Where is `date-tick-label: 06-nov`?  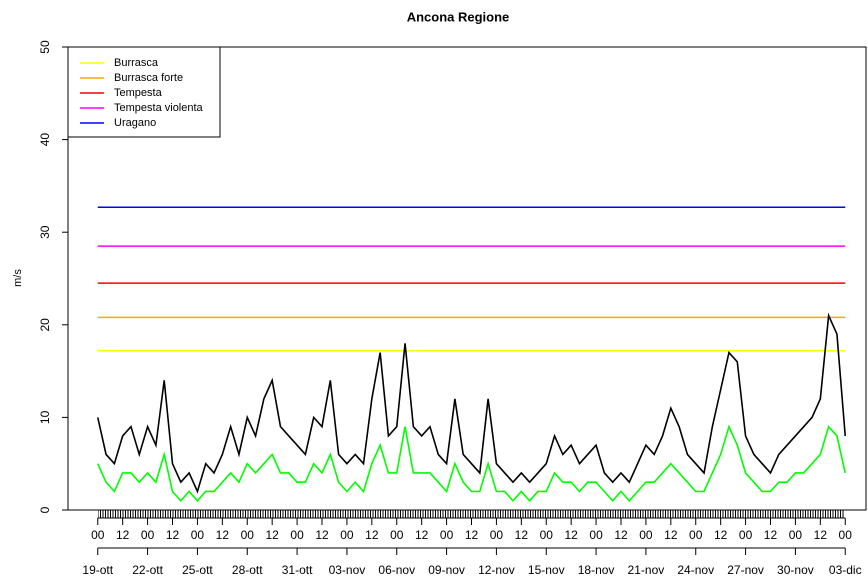 date-tick-label: 06-nov is located at coordinates (396, 570).